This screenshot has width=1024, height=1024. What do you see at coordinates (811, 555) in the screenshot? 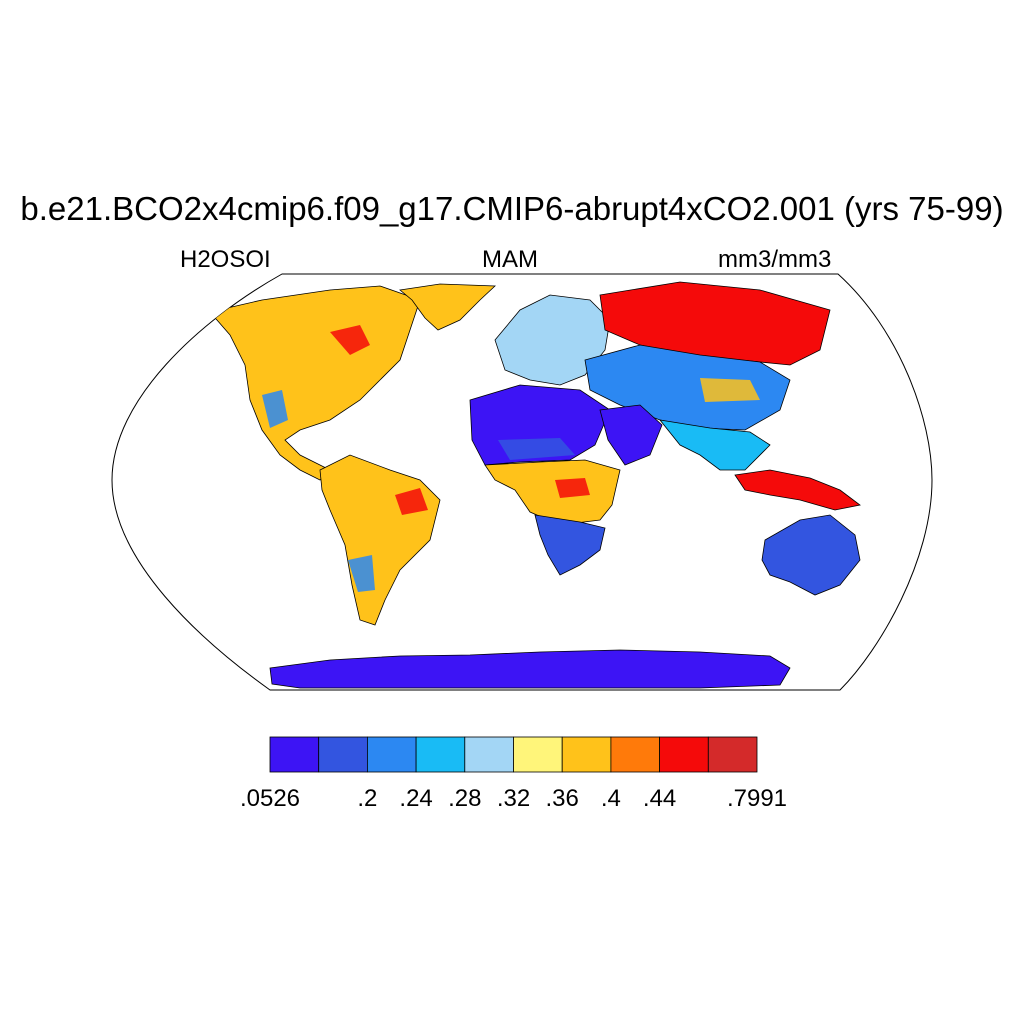
I see `australia-region` at bounding box center [811, 555].